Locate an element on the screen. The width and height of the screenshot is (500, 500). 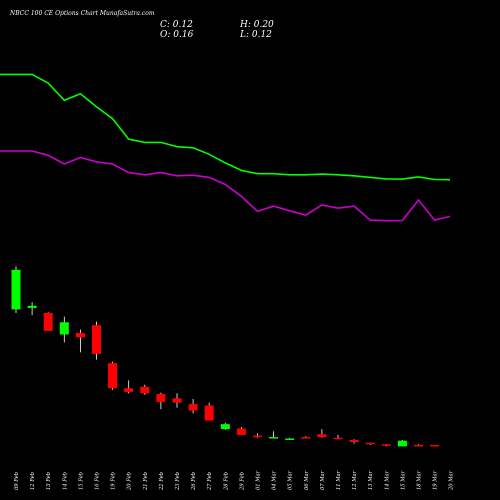
x-tick-label: 22 Feb is located at coordinates (162, 481).